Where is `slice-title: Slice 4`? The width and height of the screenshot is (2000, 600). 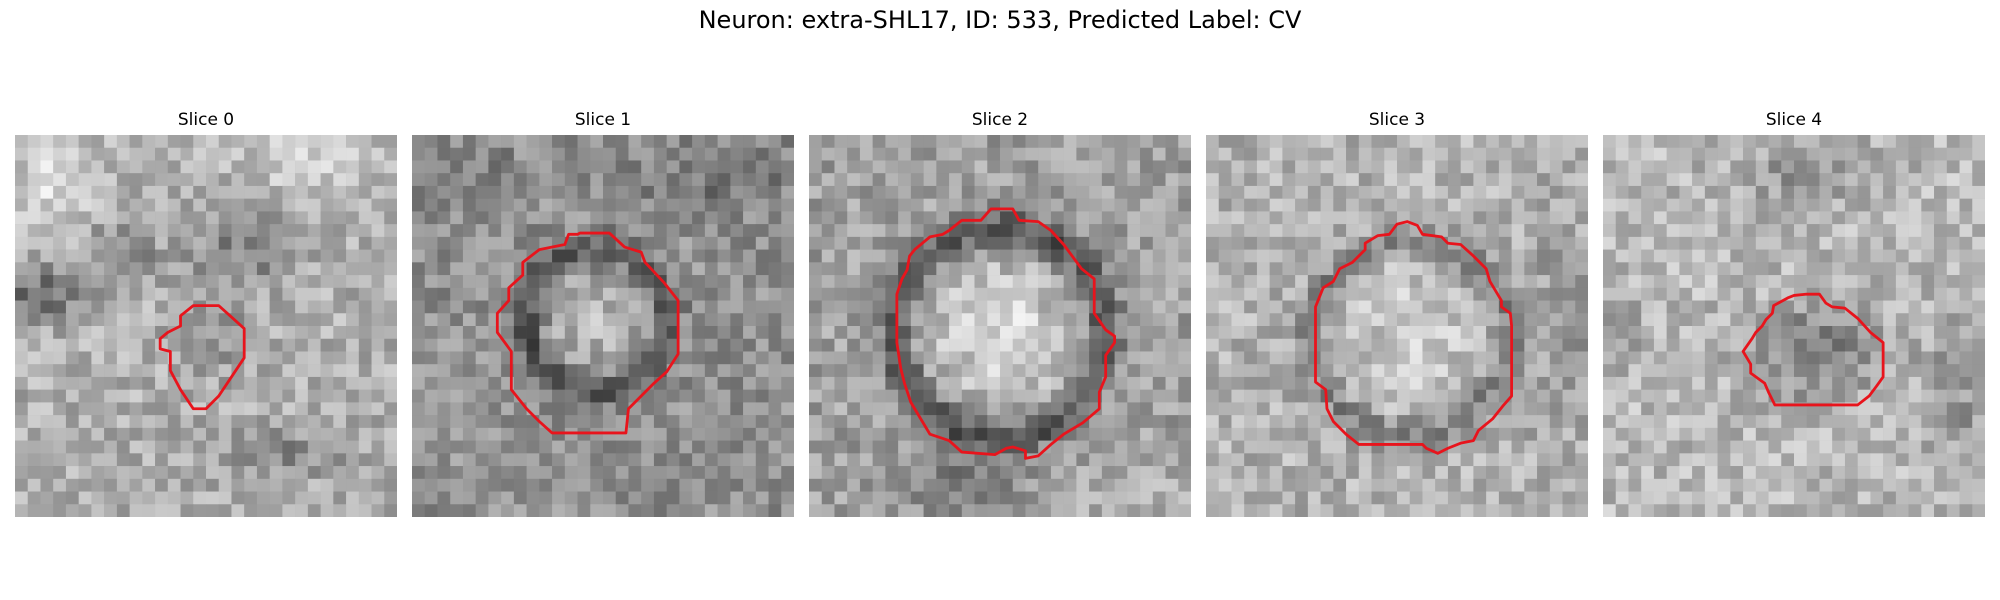
slice-title: Slice 4 is located at coordinates (1794, 120).